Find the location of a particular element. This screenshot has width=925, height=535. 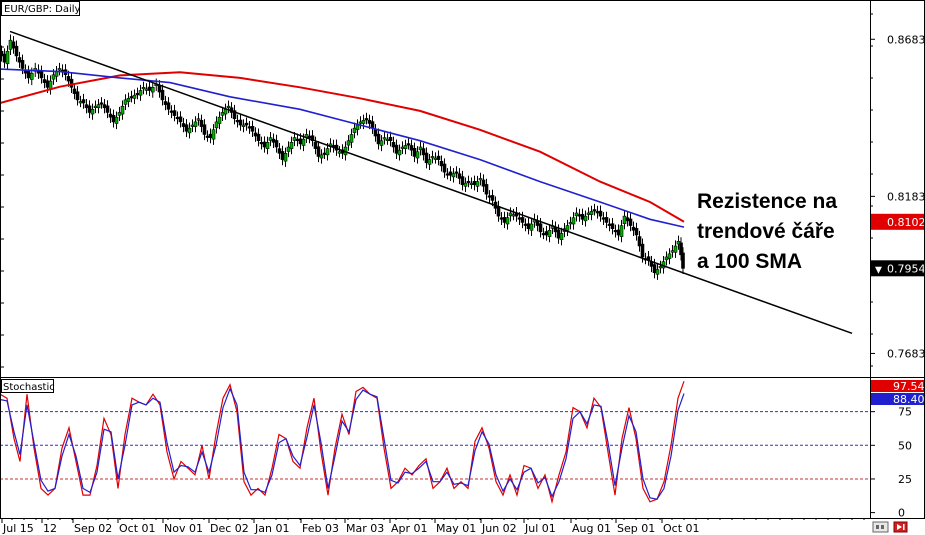

x-tick-label: Oct 01 is located at coordinates (681, 528).